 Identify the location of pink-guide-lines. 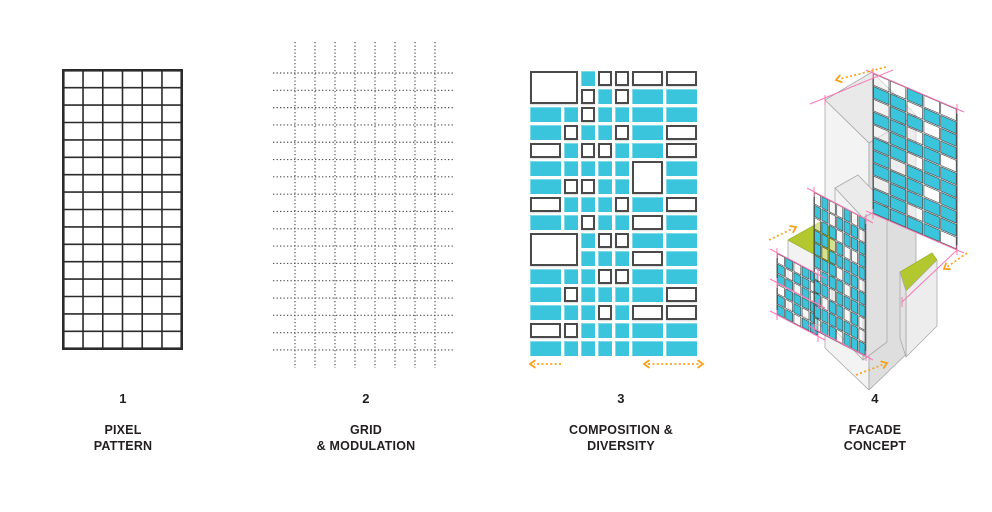
(867, 215).